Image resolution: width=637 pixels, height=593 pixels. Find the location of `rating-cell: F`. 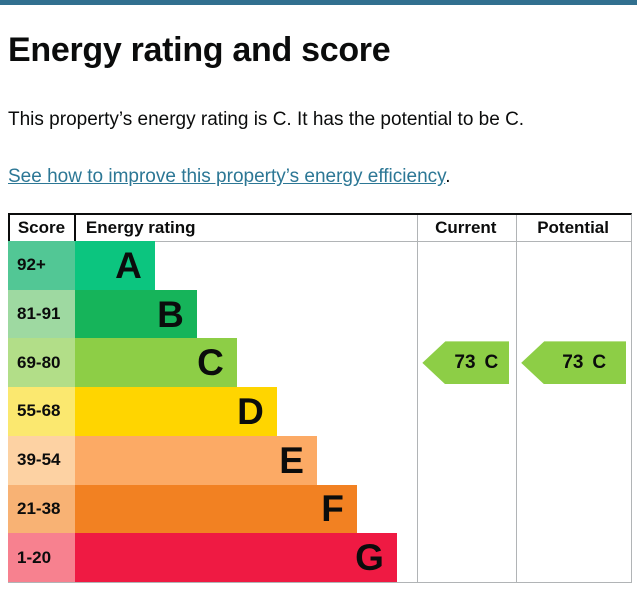

rating-cell: F is located at coordinates (245, 509).